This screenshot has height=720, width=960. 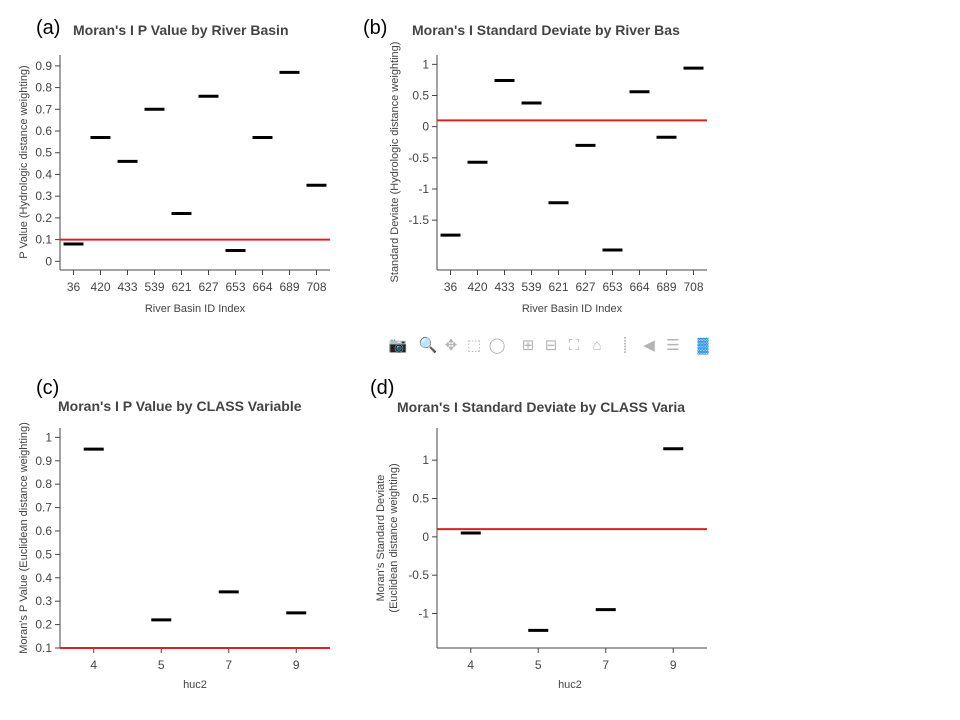 What do you see at coordinates (474, 345) in the screenshot?
I see `box-select-icon: ⬚` at bounding box center [474, 345].